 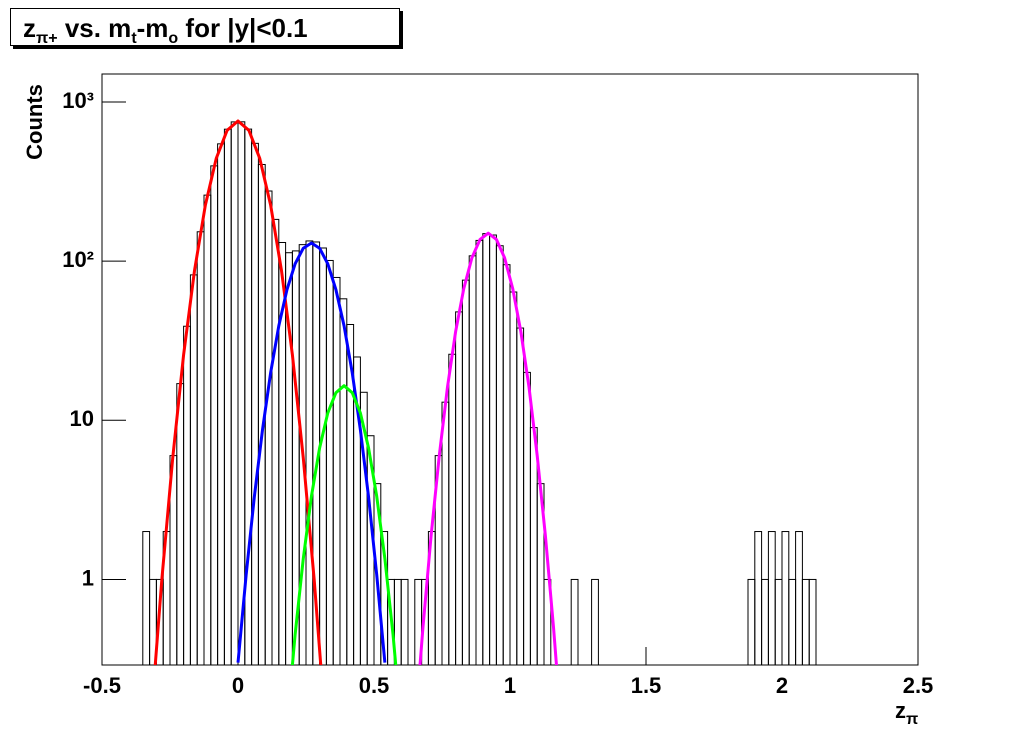 What do you see at coordinates (102, 685) in the screenshot?
I see `x-tick-label: -0.5` at bounding box center [102, 685].